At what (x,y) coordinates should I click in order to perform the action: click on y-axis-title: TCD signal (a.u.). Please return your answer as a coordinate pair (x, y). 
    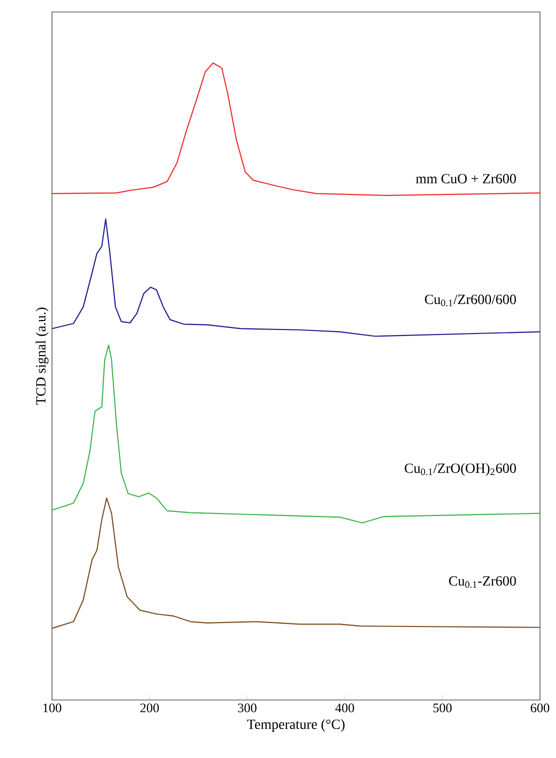
    Looking at the image, I should click on (42, 356).